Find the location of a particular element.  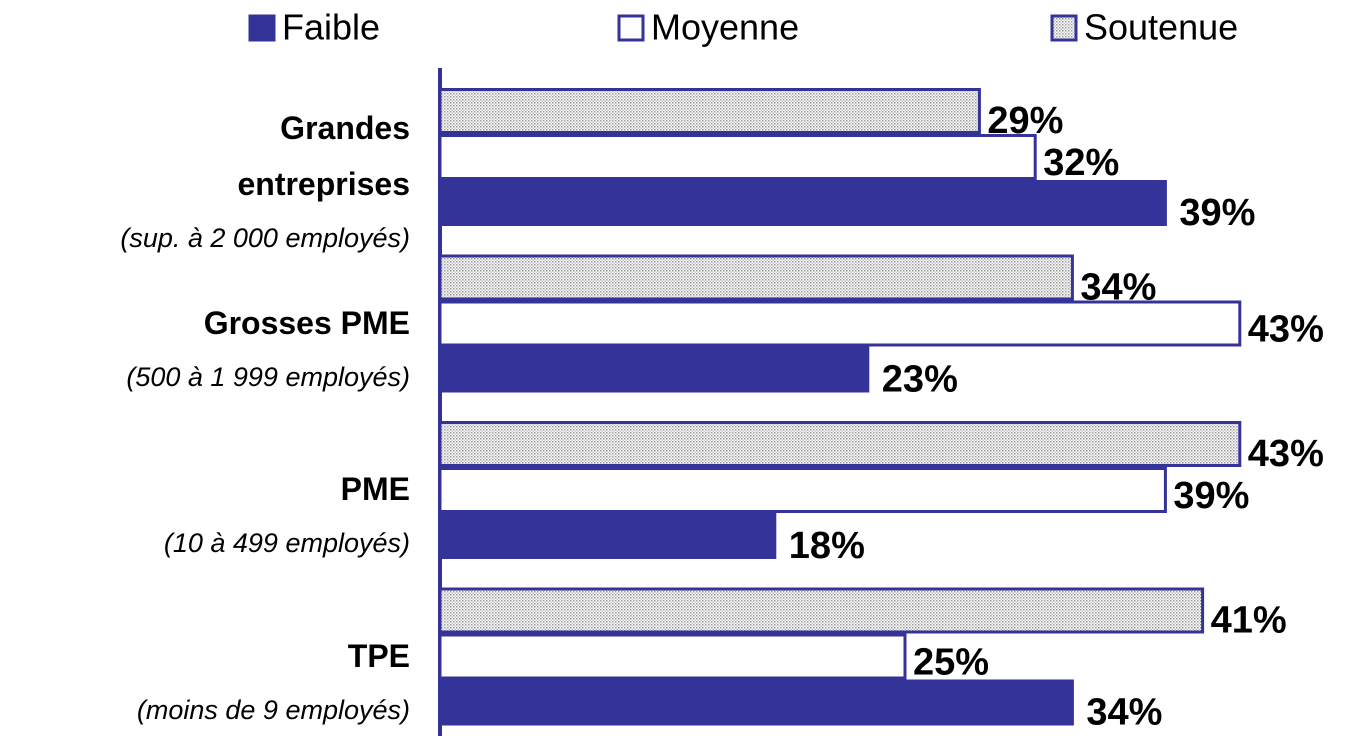

category-note: (moins de 9 employés) is located at coordinates (273, 709).